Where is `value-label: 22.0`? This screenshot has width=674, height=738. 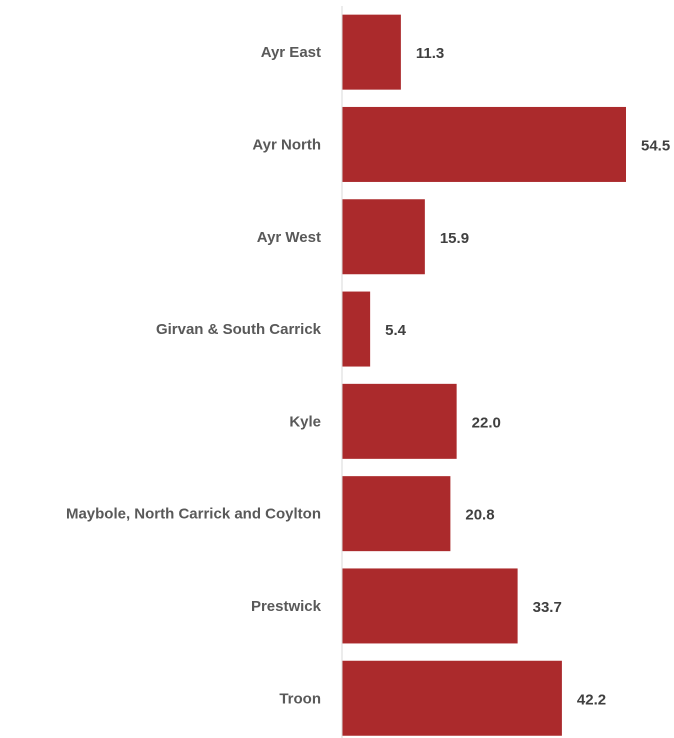
value-label: 22.0 is located at coordinates (486, 422).